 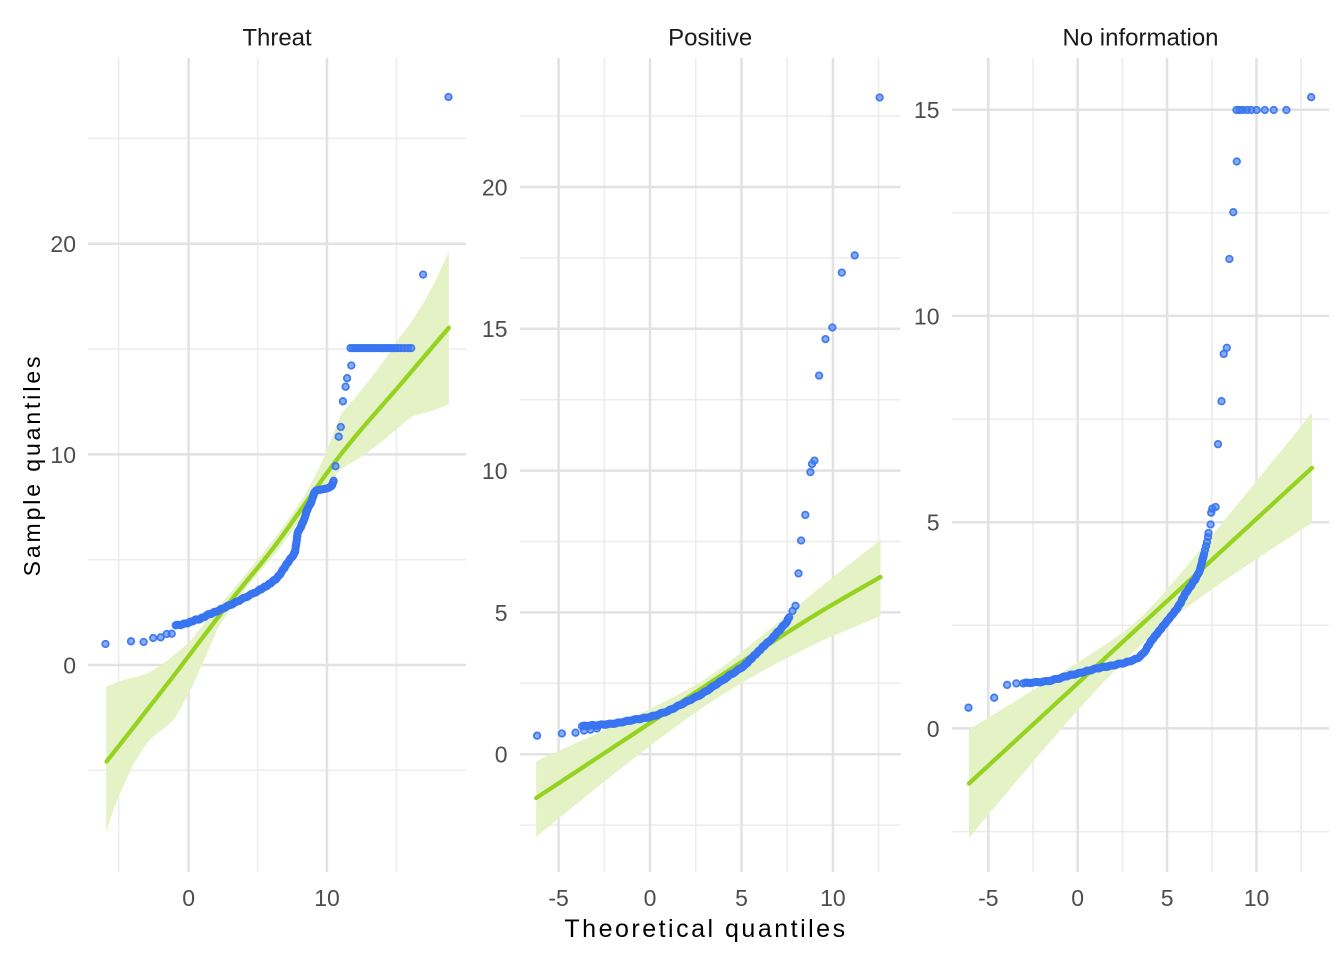 What do you see at coordinates (1140, 38) in the screenshot?
I see `svg-text: No information` at bounding box center [1140, 38].